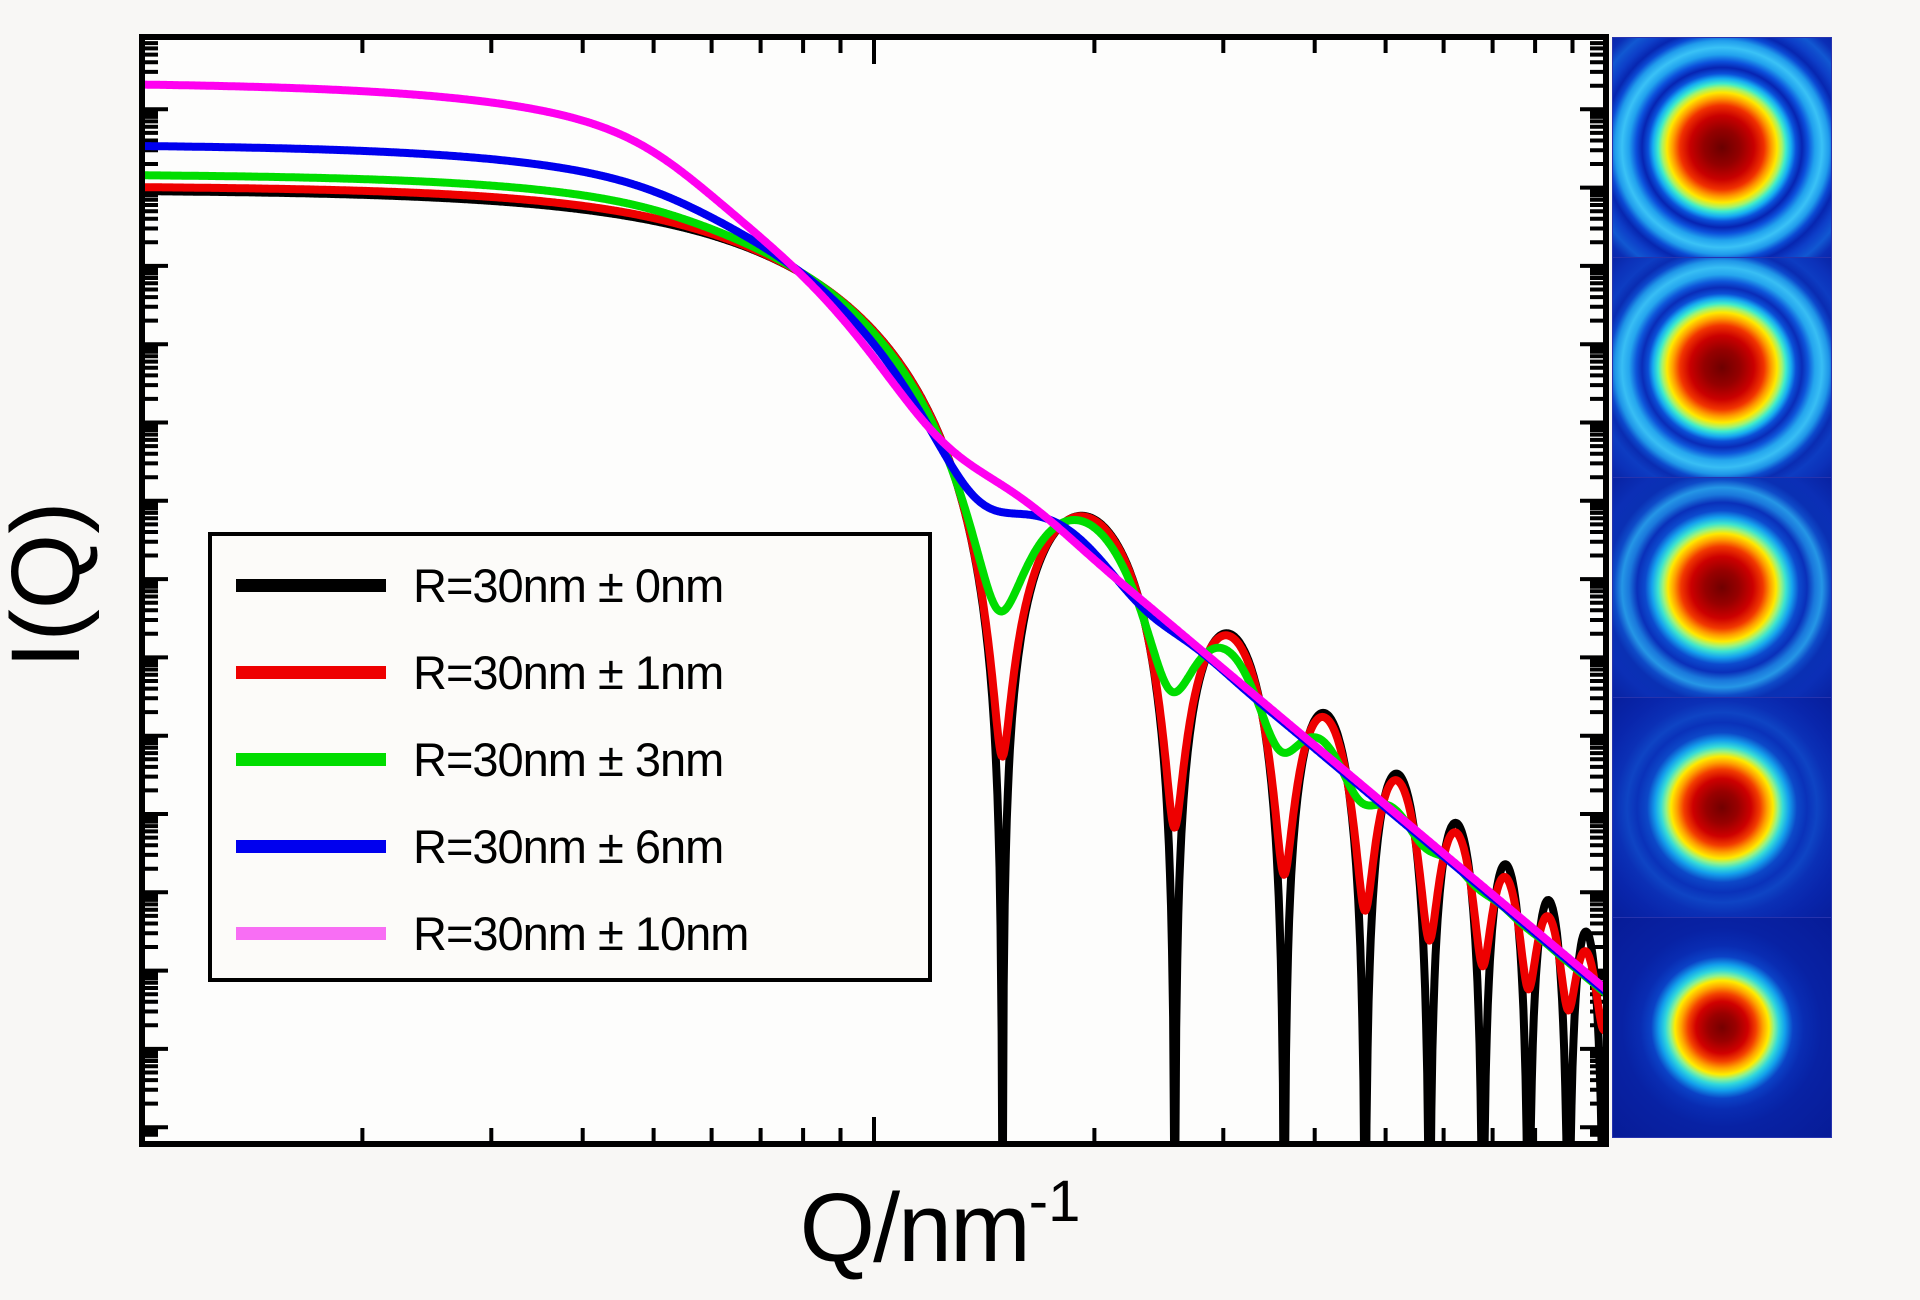 The height and width of the screenshot is (1300, 1920). I want to click on y-axis-label: I(Q), so click(50, 585).